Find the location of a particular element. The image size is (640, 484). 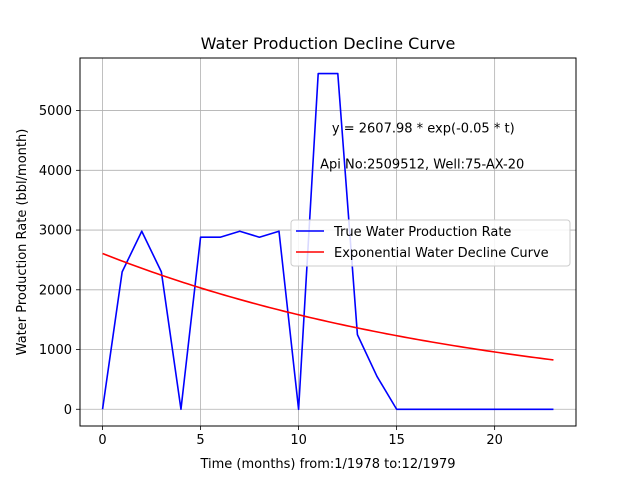

x-tick-label: 5 is located at coordinates (200, 440).